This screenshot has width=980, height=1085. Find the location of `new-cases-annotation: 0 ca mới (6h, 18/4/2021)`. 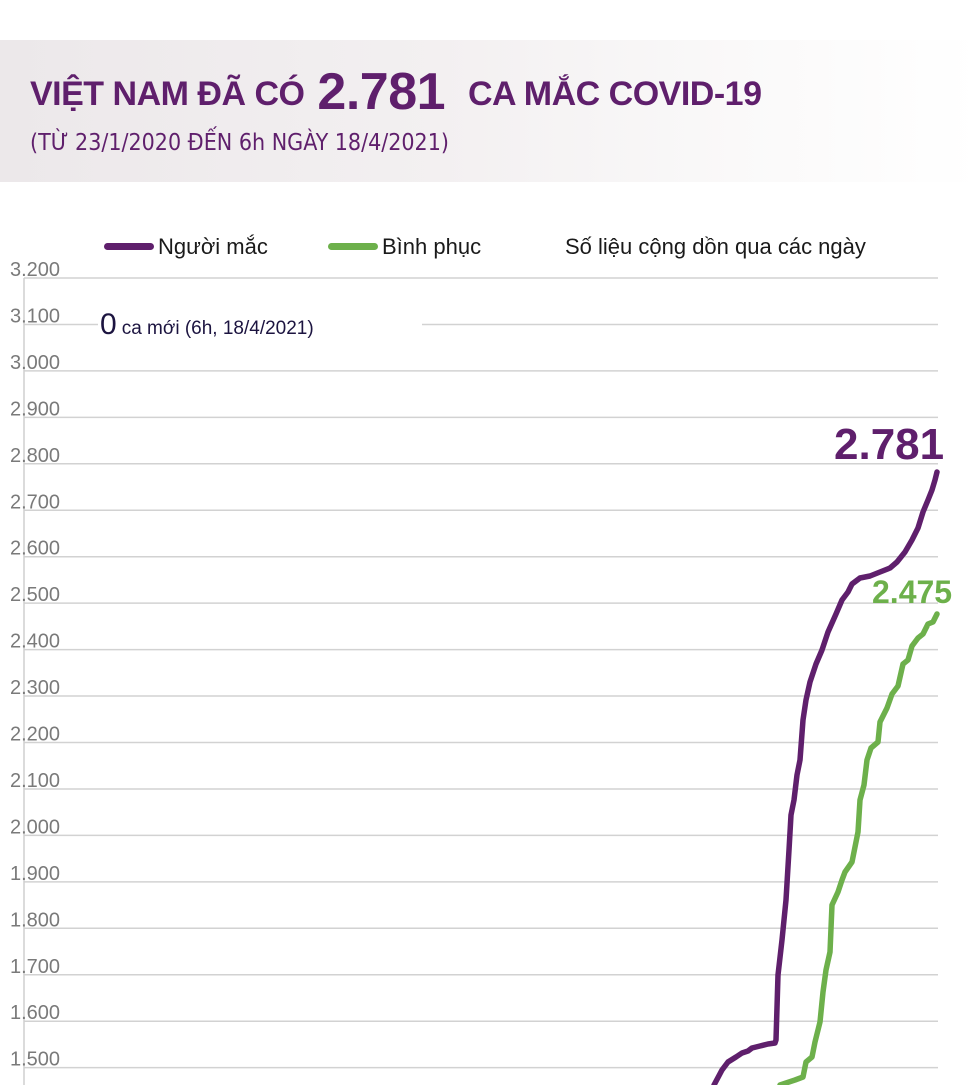

new-cases-annotation: 0 ca mới (6h, 18/4/2021) is located at coordinates (207, 325).